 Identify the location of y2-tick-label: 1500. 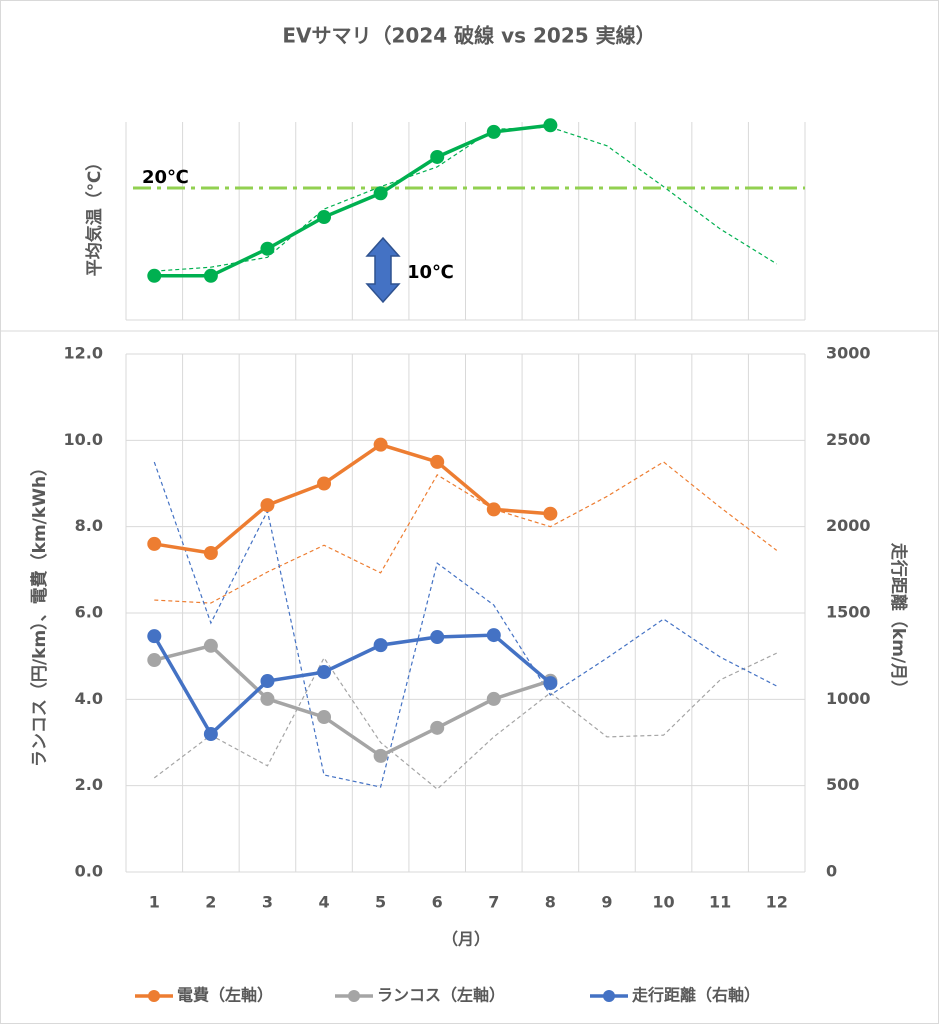
(848, 612).